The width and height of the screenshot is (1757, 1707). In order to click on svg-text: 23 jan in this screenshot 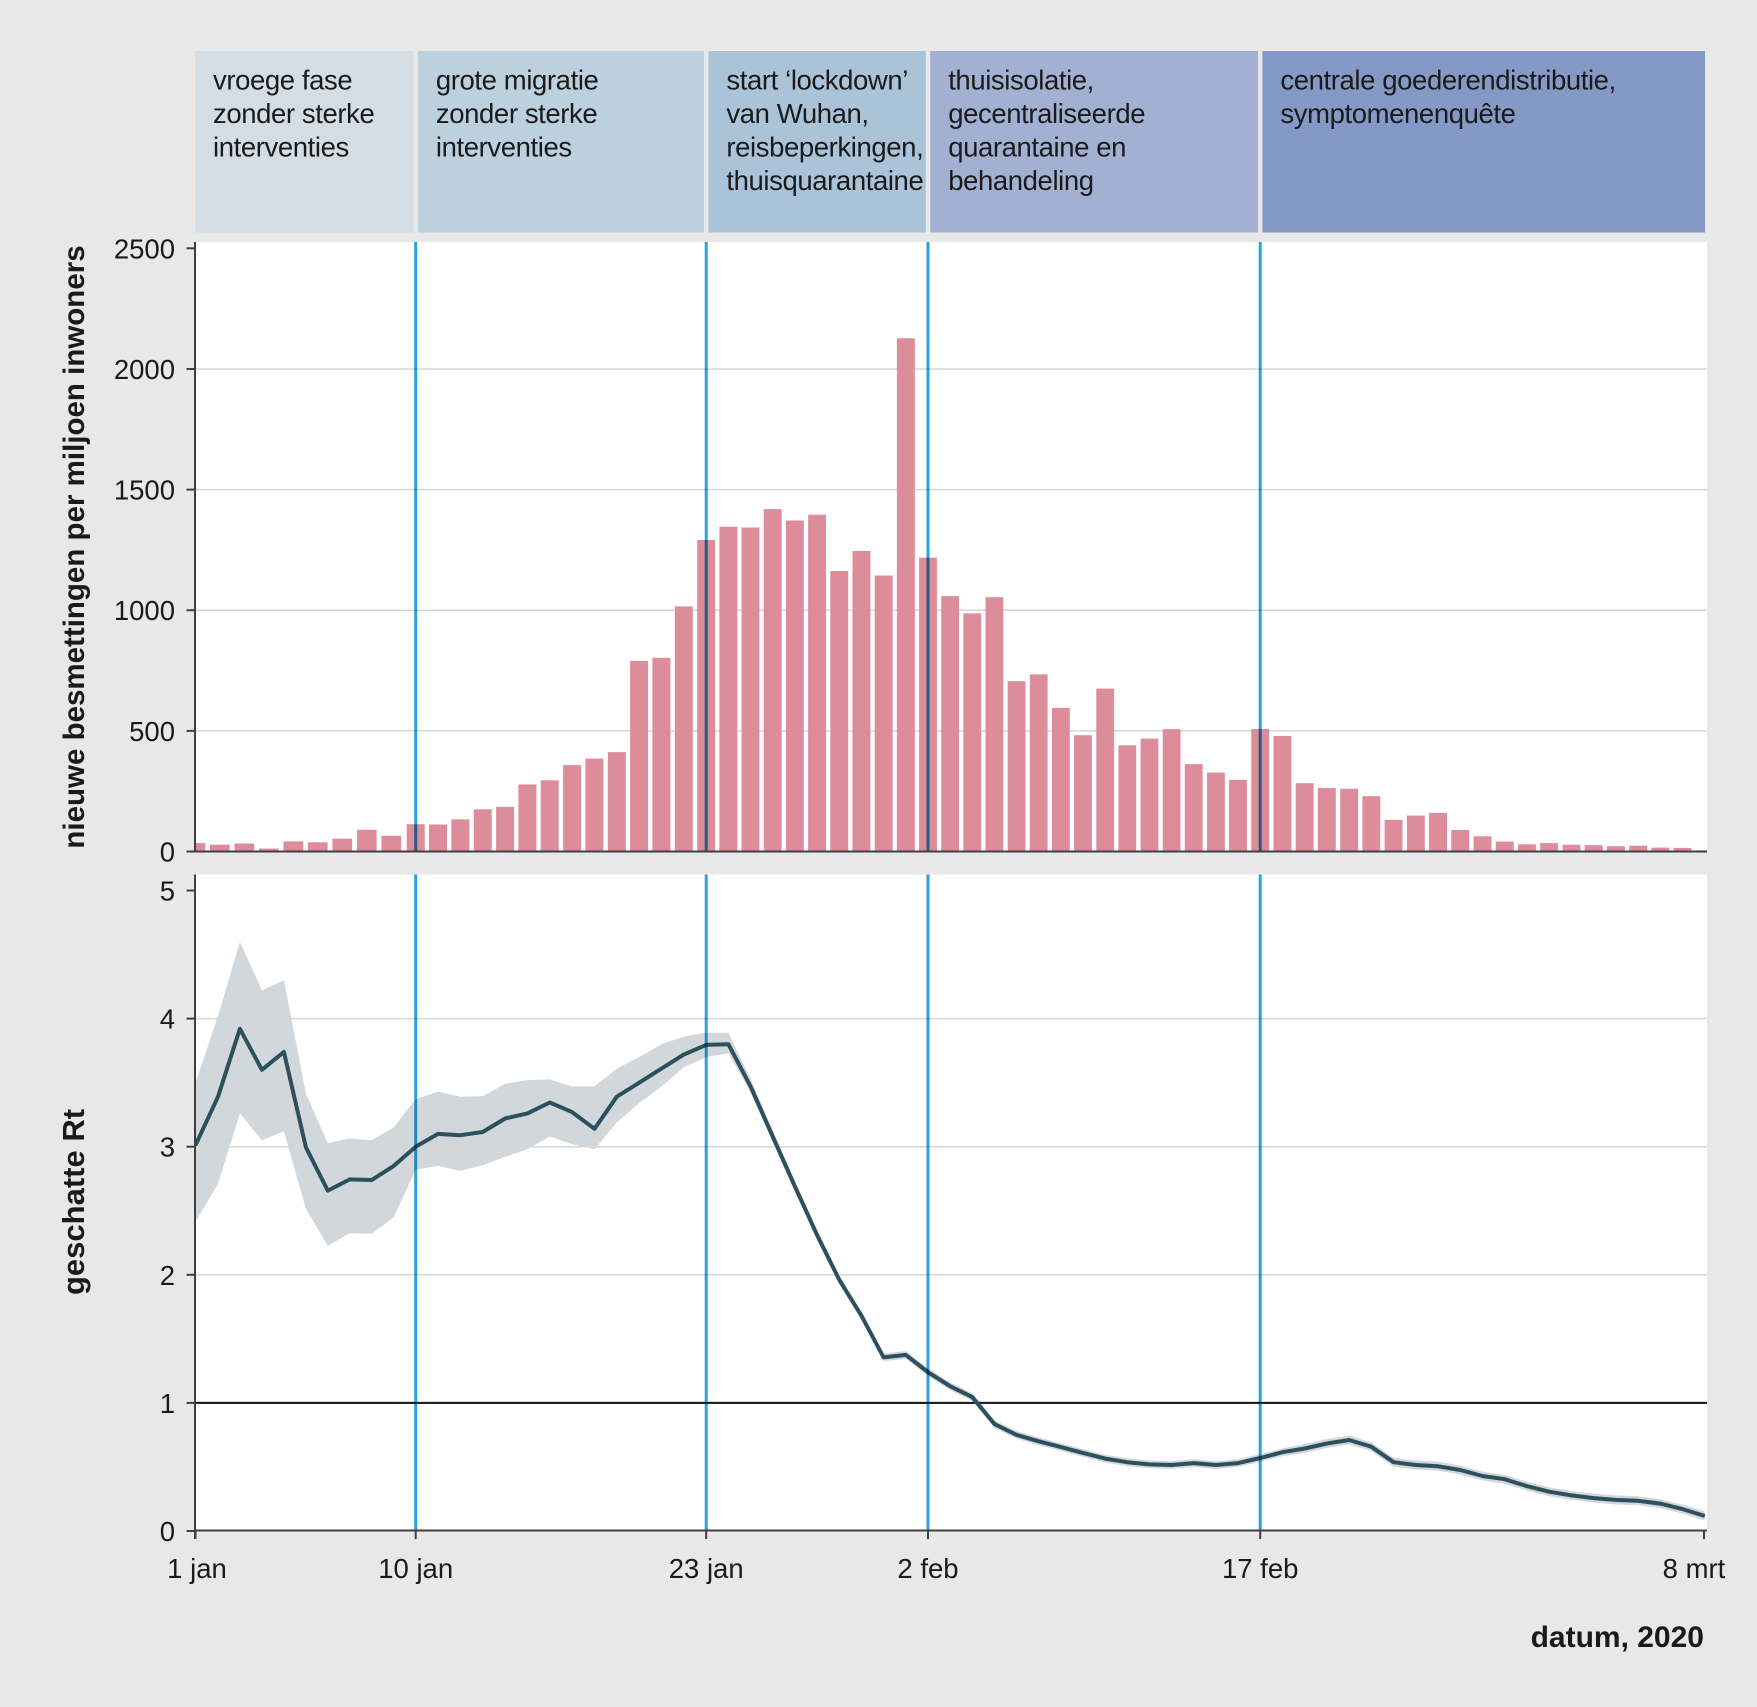, I will do `click(706, 1568)`.